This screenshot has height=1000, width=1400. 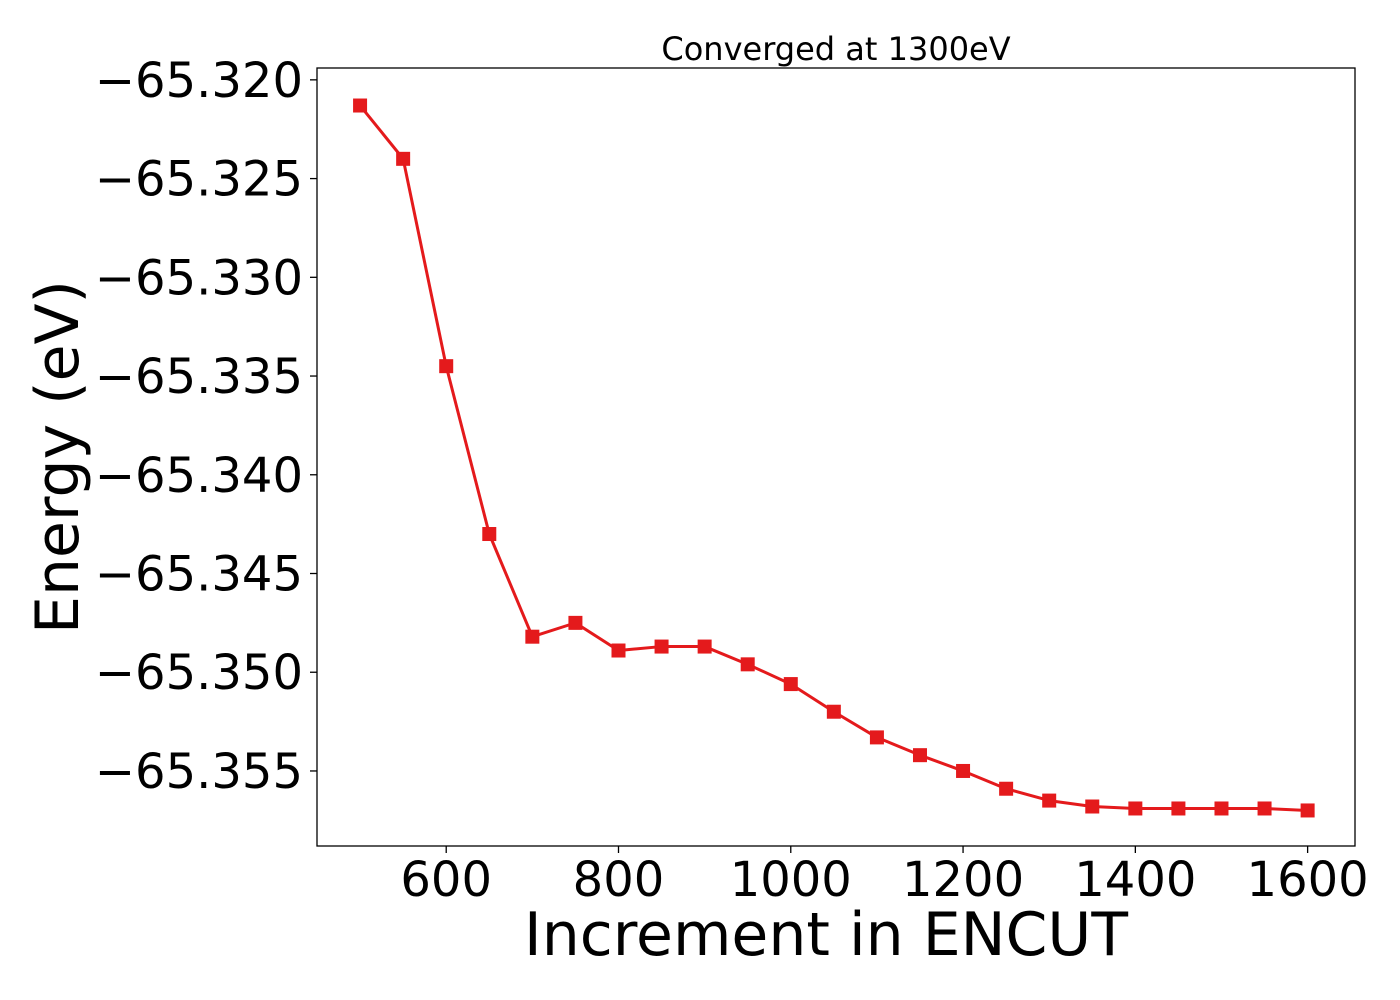 What do you see at coordinates (826, 935) in the screenshot?
I see `x-axis-label: Increment in ENCUT` at bounding box center [826, 935].